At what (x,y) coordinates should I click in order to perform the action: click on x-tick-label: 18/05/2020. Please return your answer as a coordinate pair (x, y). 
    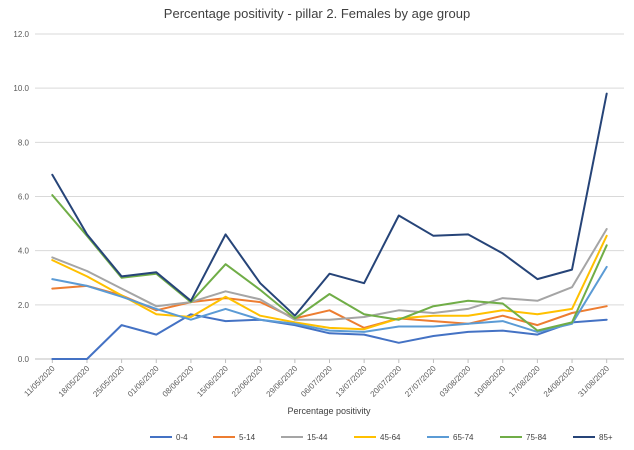
    Looking at the image, I should click on (74, 381).